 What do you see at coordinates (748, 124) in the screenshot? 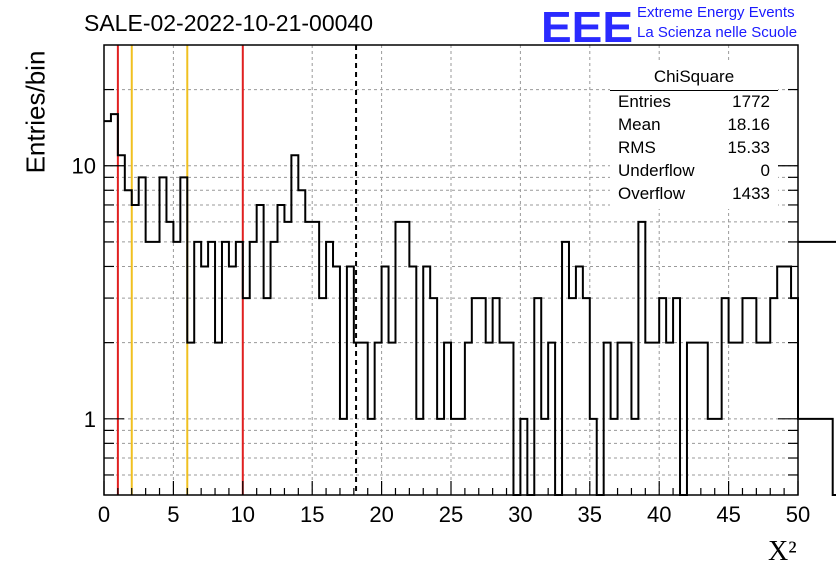
I see `stats-value: 18.16` at bounding box center [748, 124].